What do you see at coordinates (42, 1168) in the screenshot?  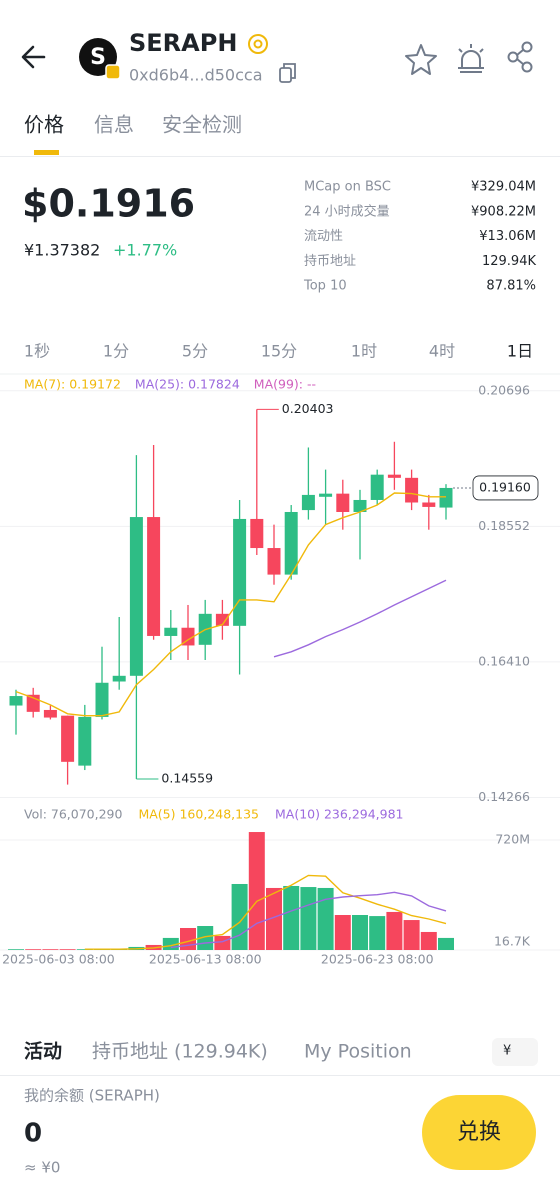 I see `balance-approx: ≈ ¥0` at bounding box center [42, 1168].